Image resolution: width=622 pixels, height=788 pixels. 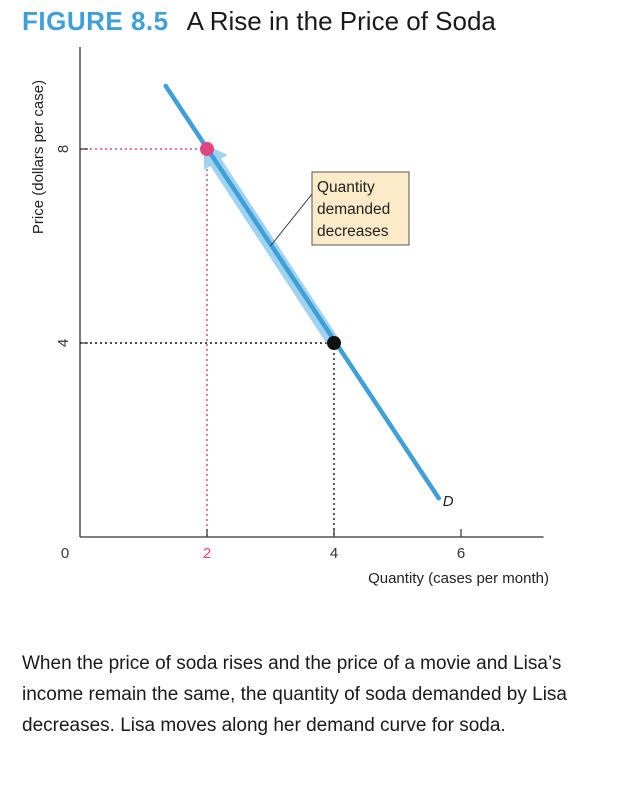 What do you see at coordinates (38, 157) in the screenshot?
I see `y-axis-label: Price (dollars per case)` at bounding box center [38, 157].